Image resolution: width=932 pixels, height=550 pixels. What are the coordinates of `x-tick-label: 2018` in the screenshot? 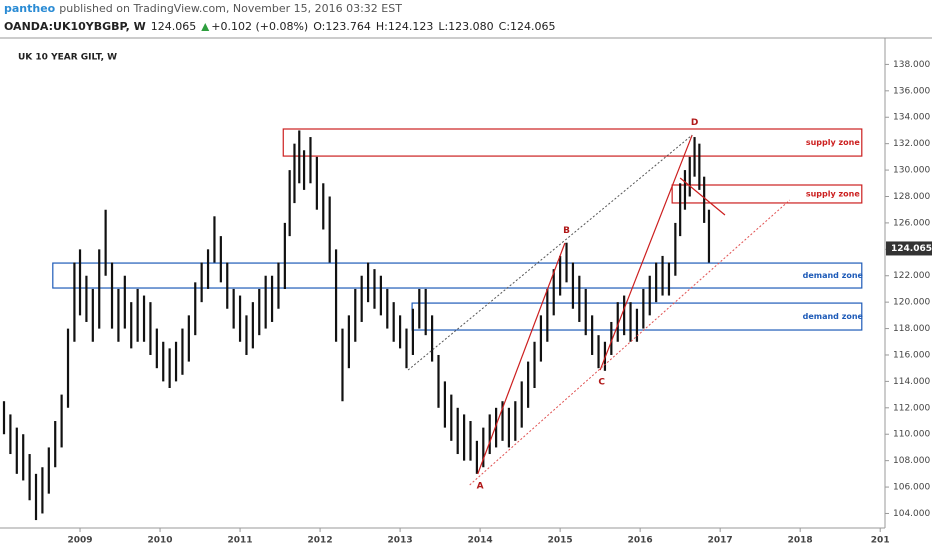 It's located at (800, 541).